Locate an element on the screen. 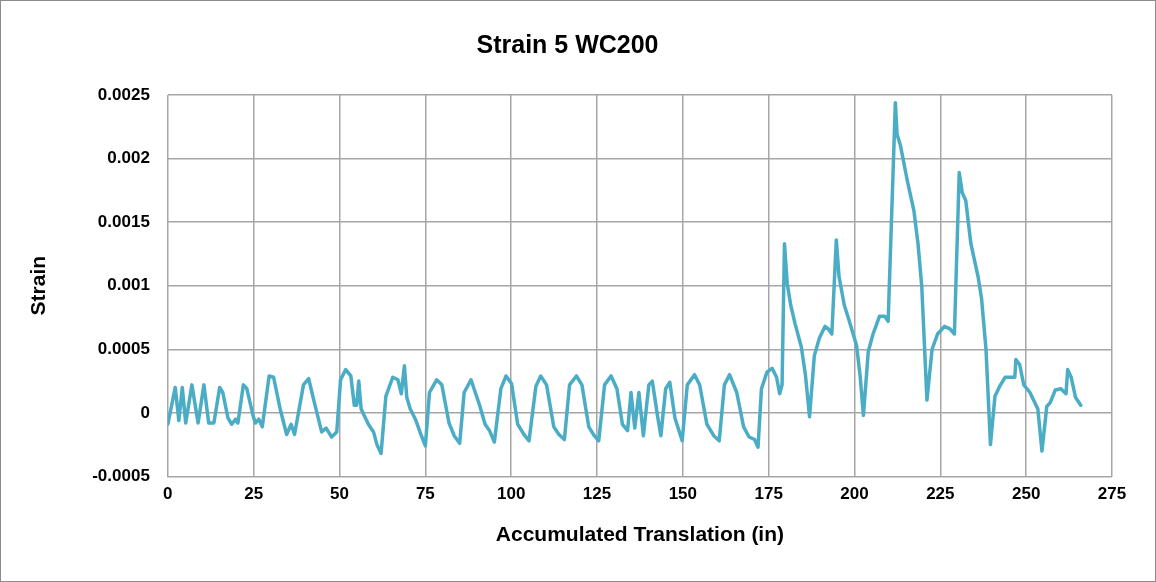  x-tick-label: 25 is located at coordinates (254, 494).